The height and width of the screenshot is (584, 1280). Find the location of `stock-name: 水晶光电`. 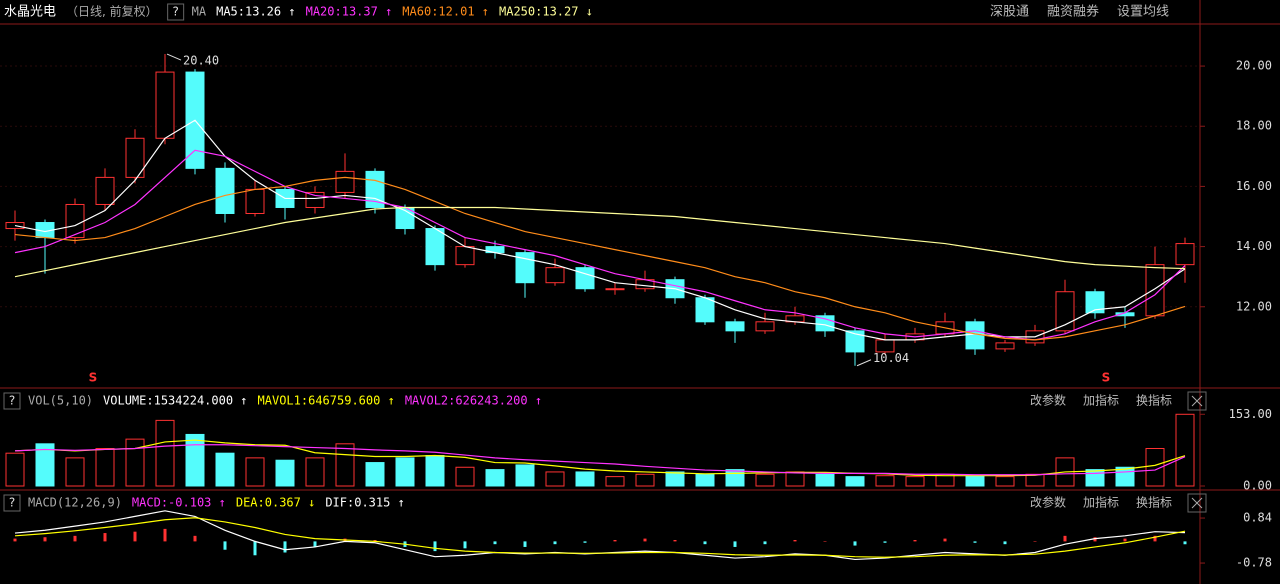

stock-name: 水晶光电 is located at coordinates (30, 12).